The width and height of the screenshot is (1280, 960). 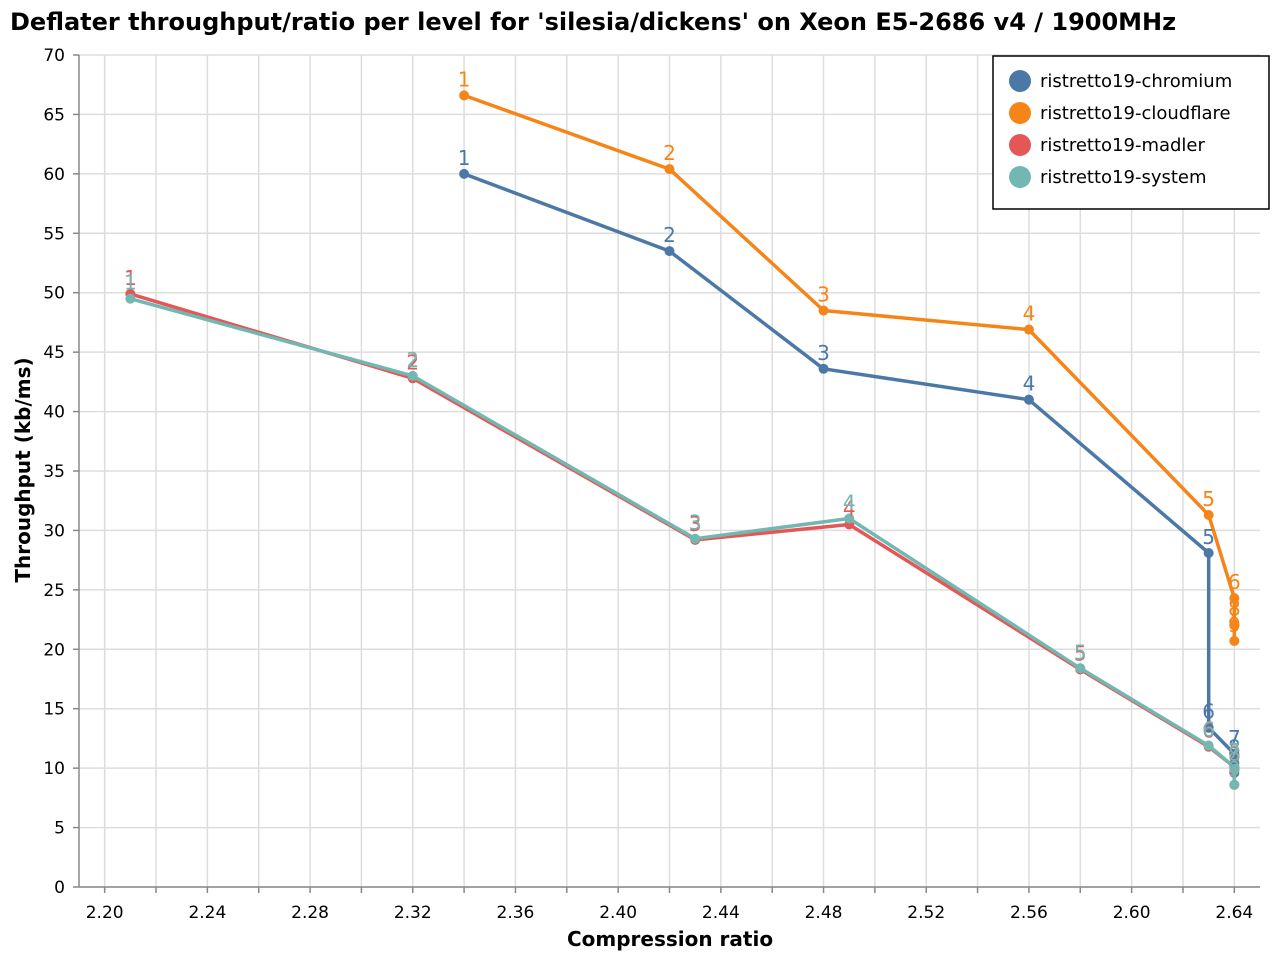 What do you see at coordinates (1234, 913) in the screenshot?
I see `x-tick-label: 2.64` at bounding box center [1234, 913].